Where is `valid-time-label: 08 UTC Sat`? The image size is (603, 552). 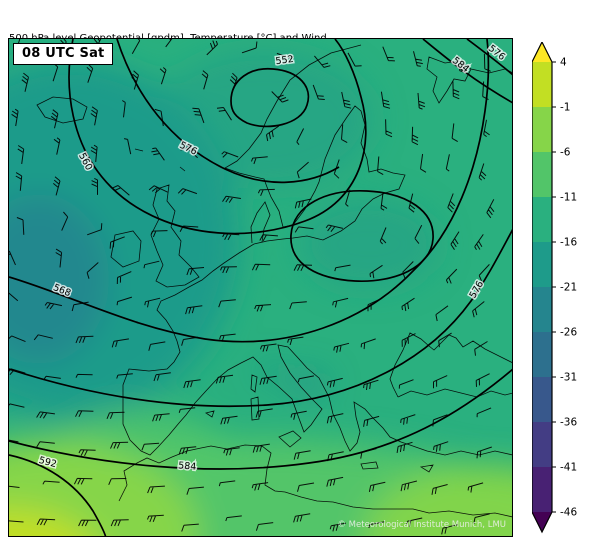
valid-time-label: 08 UTC Sat is located at coordinates (63, 54).